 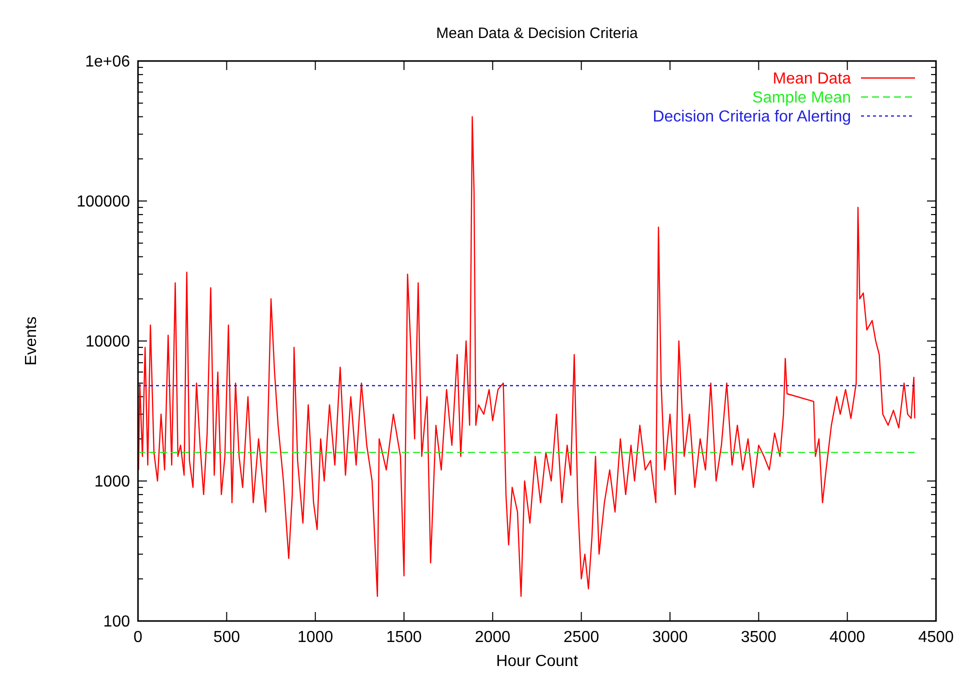 I want to click on y-tick-label: 10000, so click(x=108, y=342).